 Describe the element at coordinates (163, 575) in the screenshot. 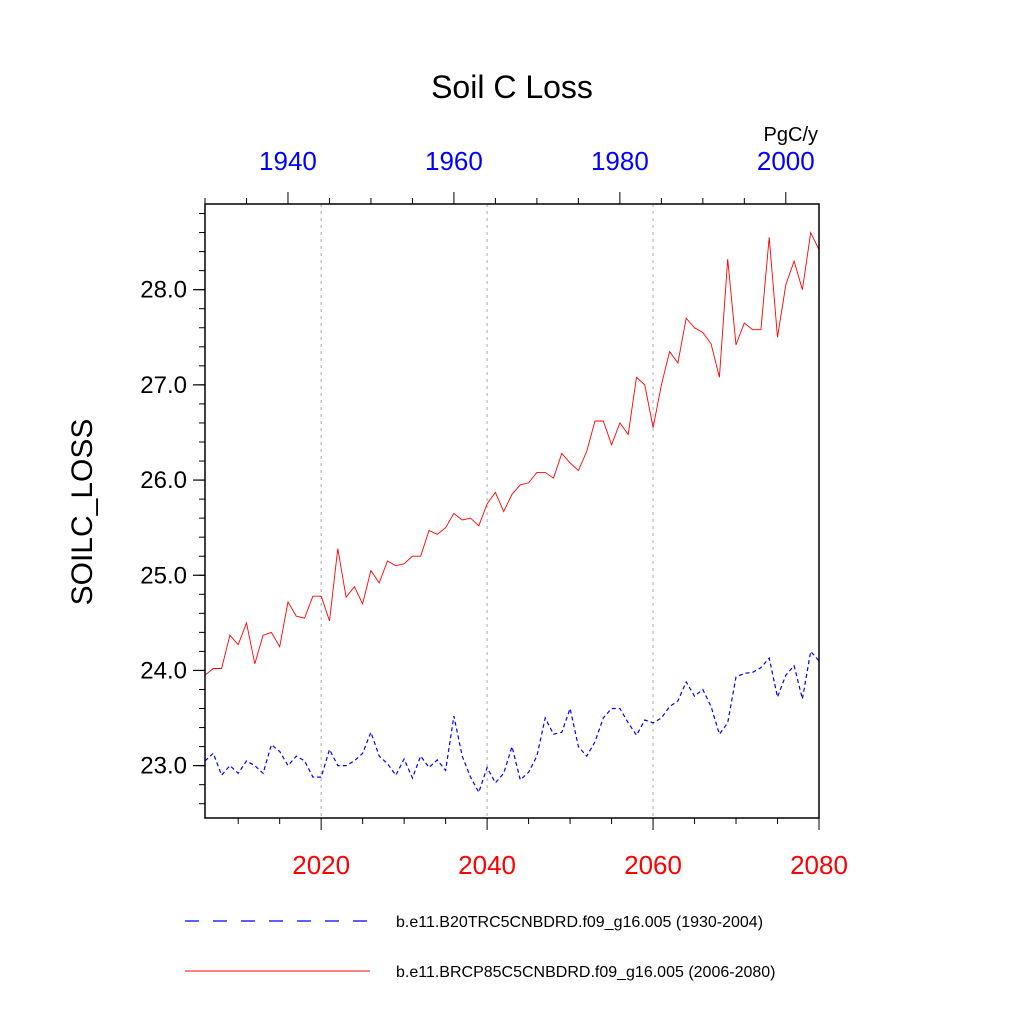

I see `y-tick-label: 25.0` at that location.